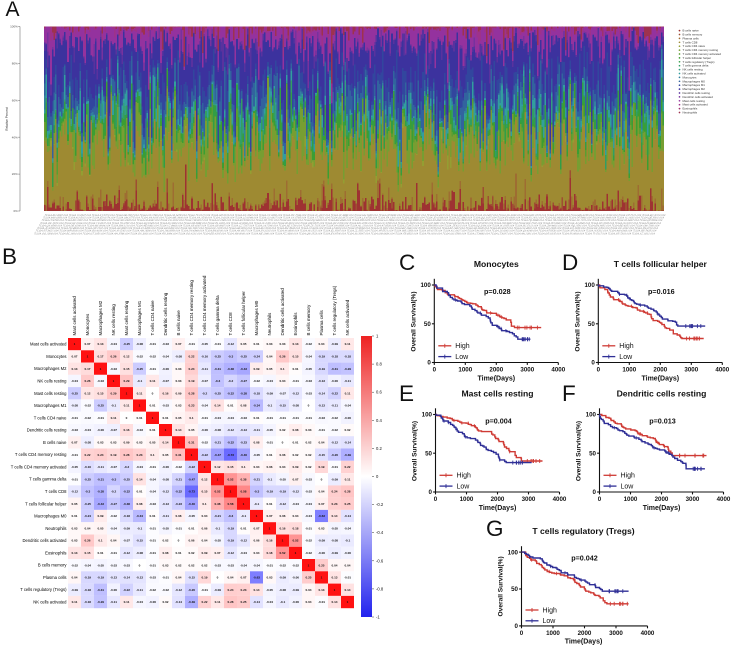 The image size is (734, 655). I want to click on svg-text: p=0.016, so click(661, 291).